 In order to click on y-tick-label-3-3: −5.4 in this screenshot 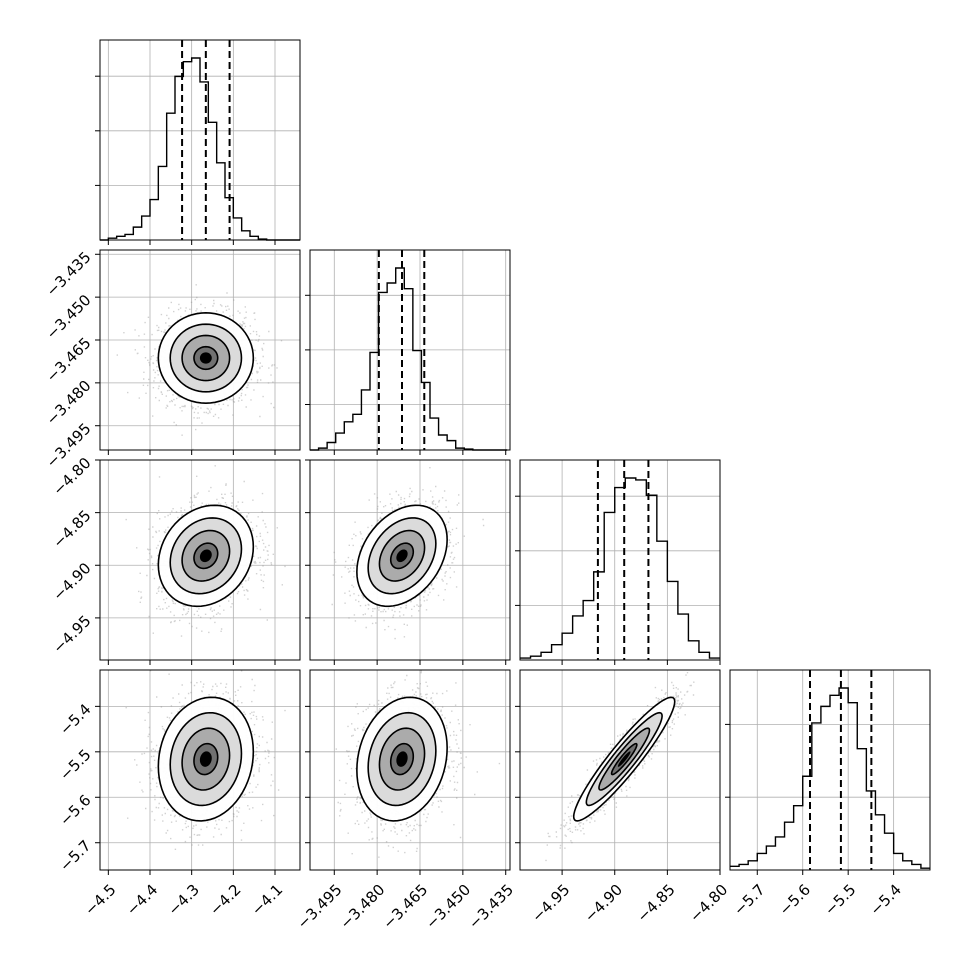, I will do `click(75, 719)`.